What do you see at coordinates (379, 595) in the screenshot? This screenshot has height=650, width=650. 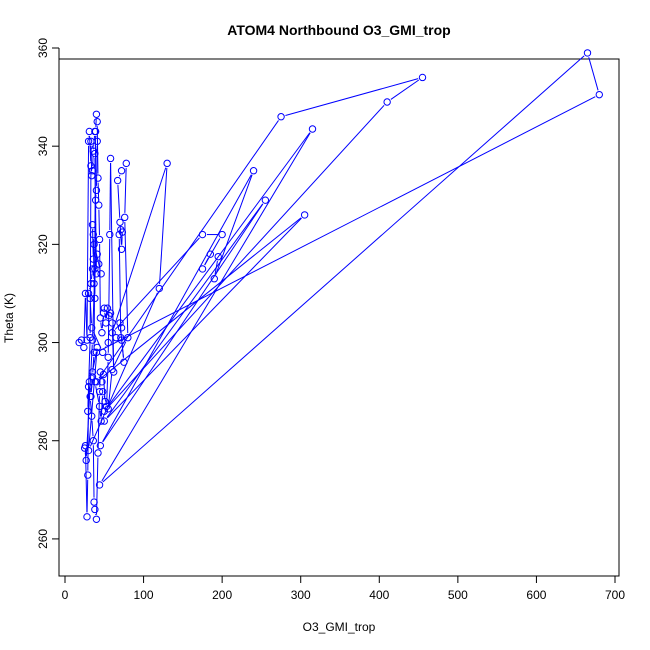 I see `x-tick-label: 400` at bounding box center [379, 595].